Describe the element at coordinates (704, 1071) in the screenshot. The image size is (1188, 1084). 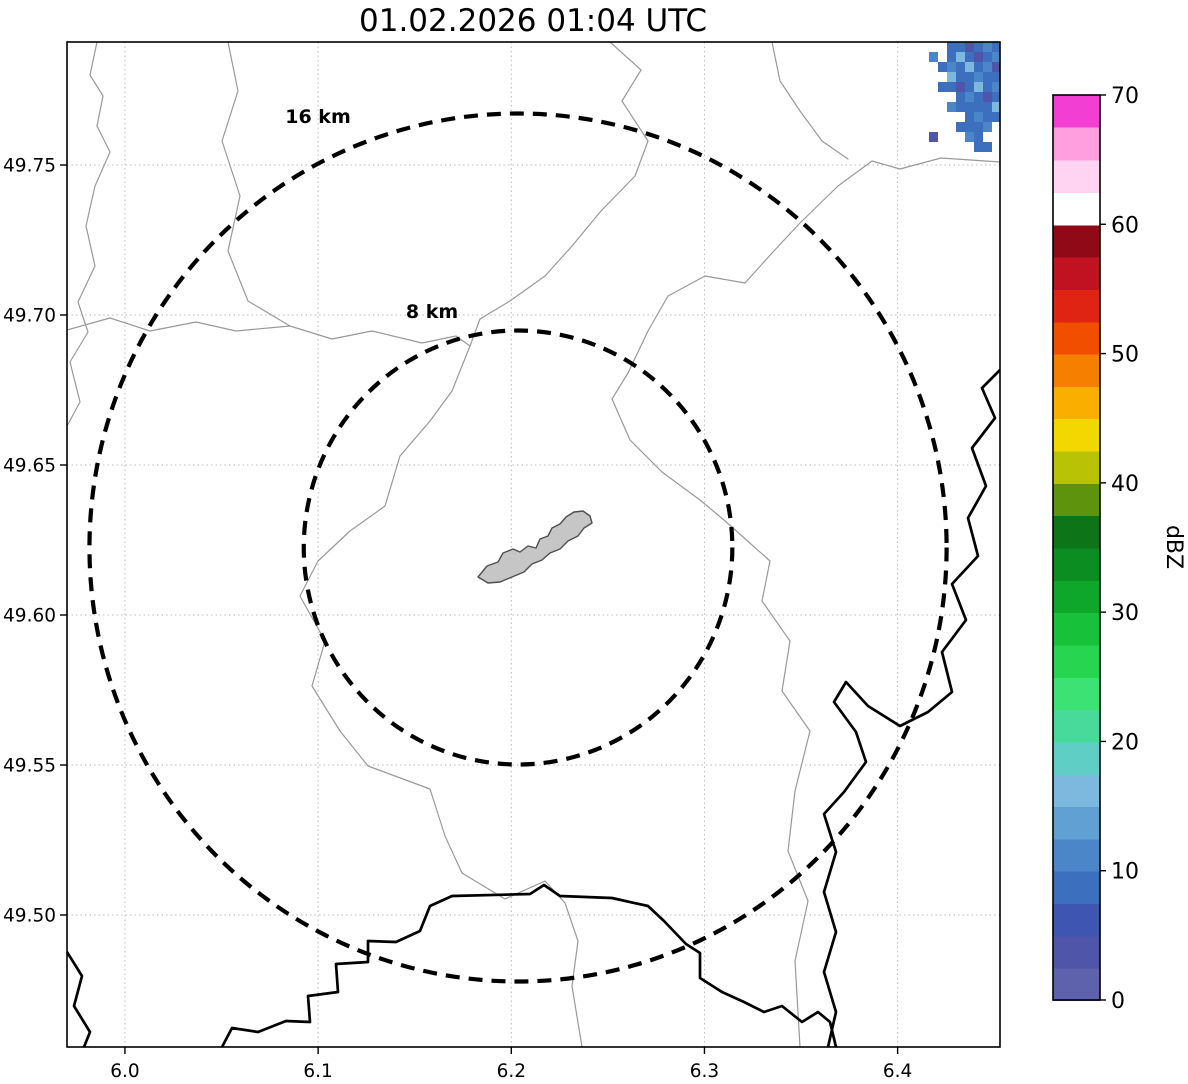
I see `x-tick-label: 6.3` at that location.